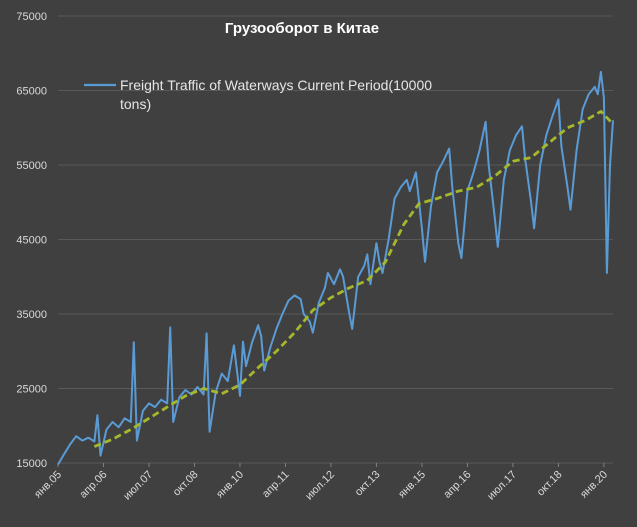  Describe the element at coordinates (302, 28) in the screenshot. I see `chart-title: Грузооборот в Китае` at that location.